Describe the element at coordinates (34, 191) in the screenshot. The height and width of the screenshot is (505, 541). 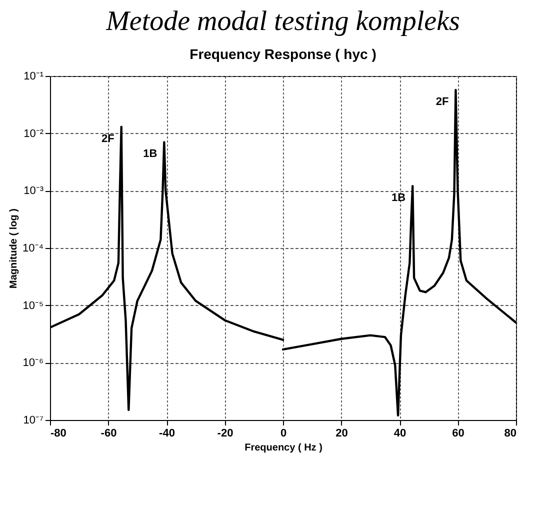
I see `y-tick-label: 10⁻³` at that location.